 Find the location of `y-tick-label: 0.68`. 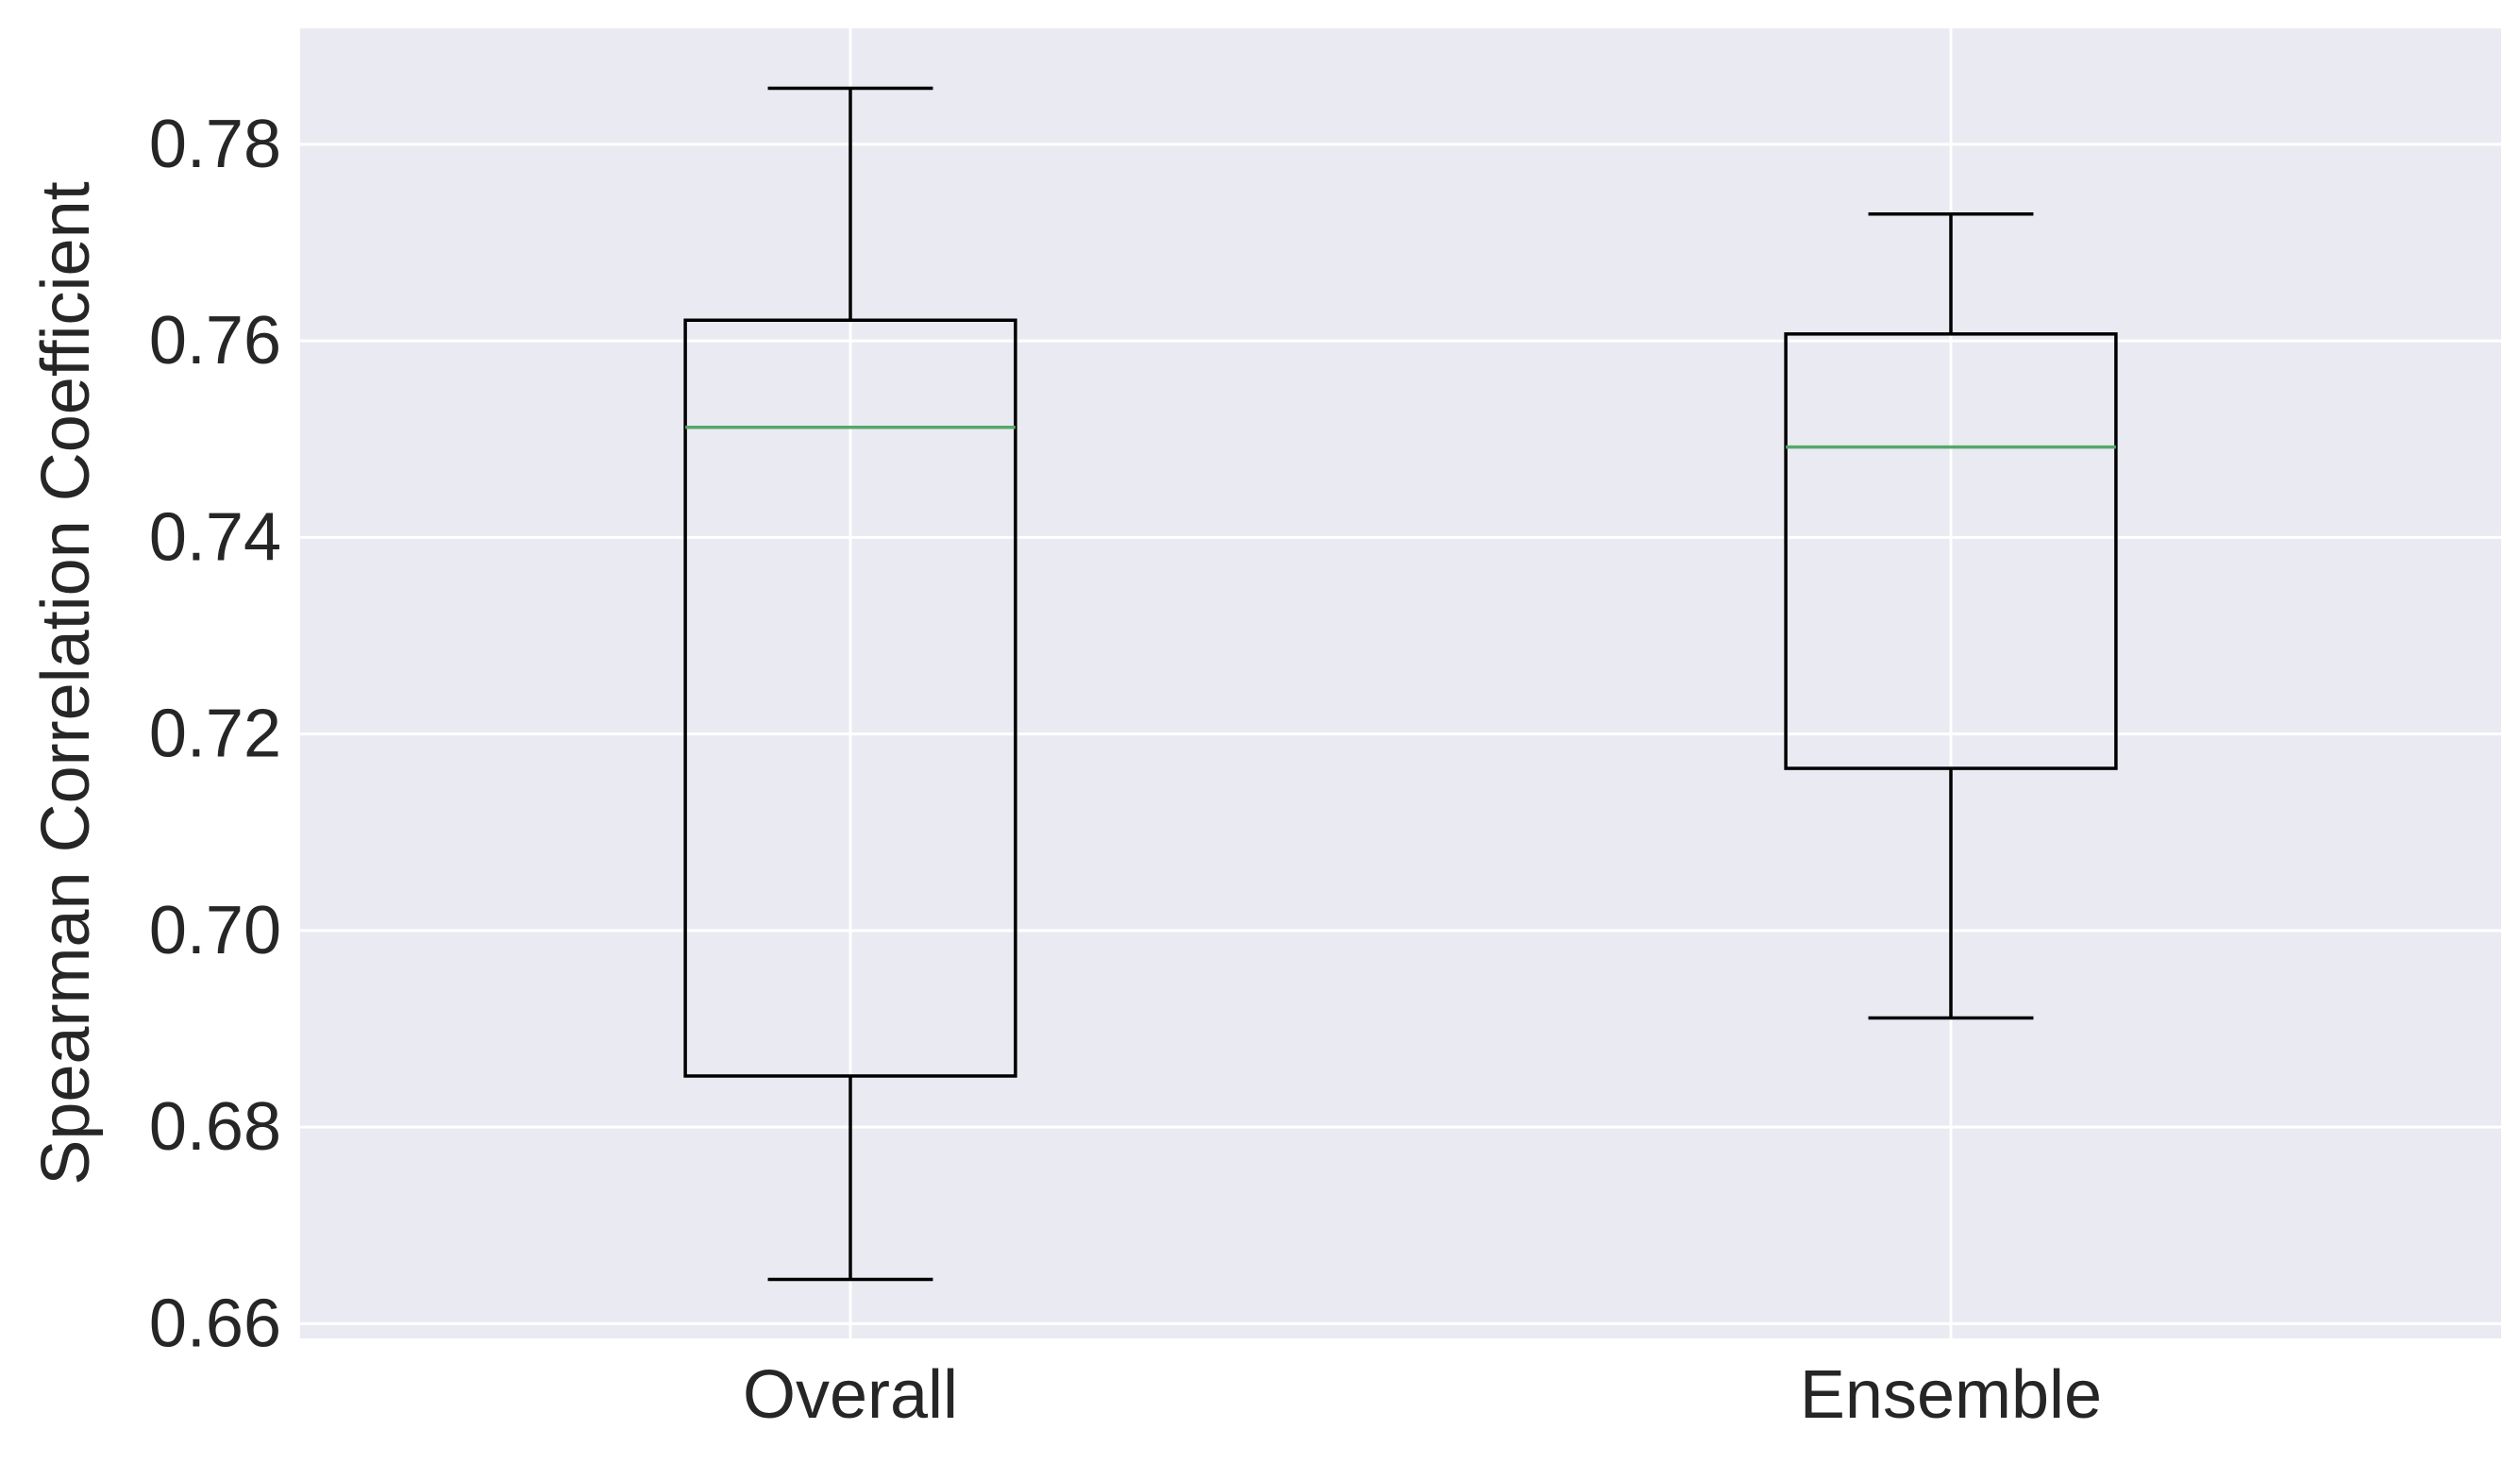

y-tick-label: 0.68 is located at coordinates (215, 1127).